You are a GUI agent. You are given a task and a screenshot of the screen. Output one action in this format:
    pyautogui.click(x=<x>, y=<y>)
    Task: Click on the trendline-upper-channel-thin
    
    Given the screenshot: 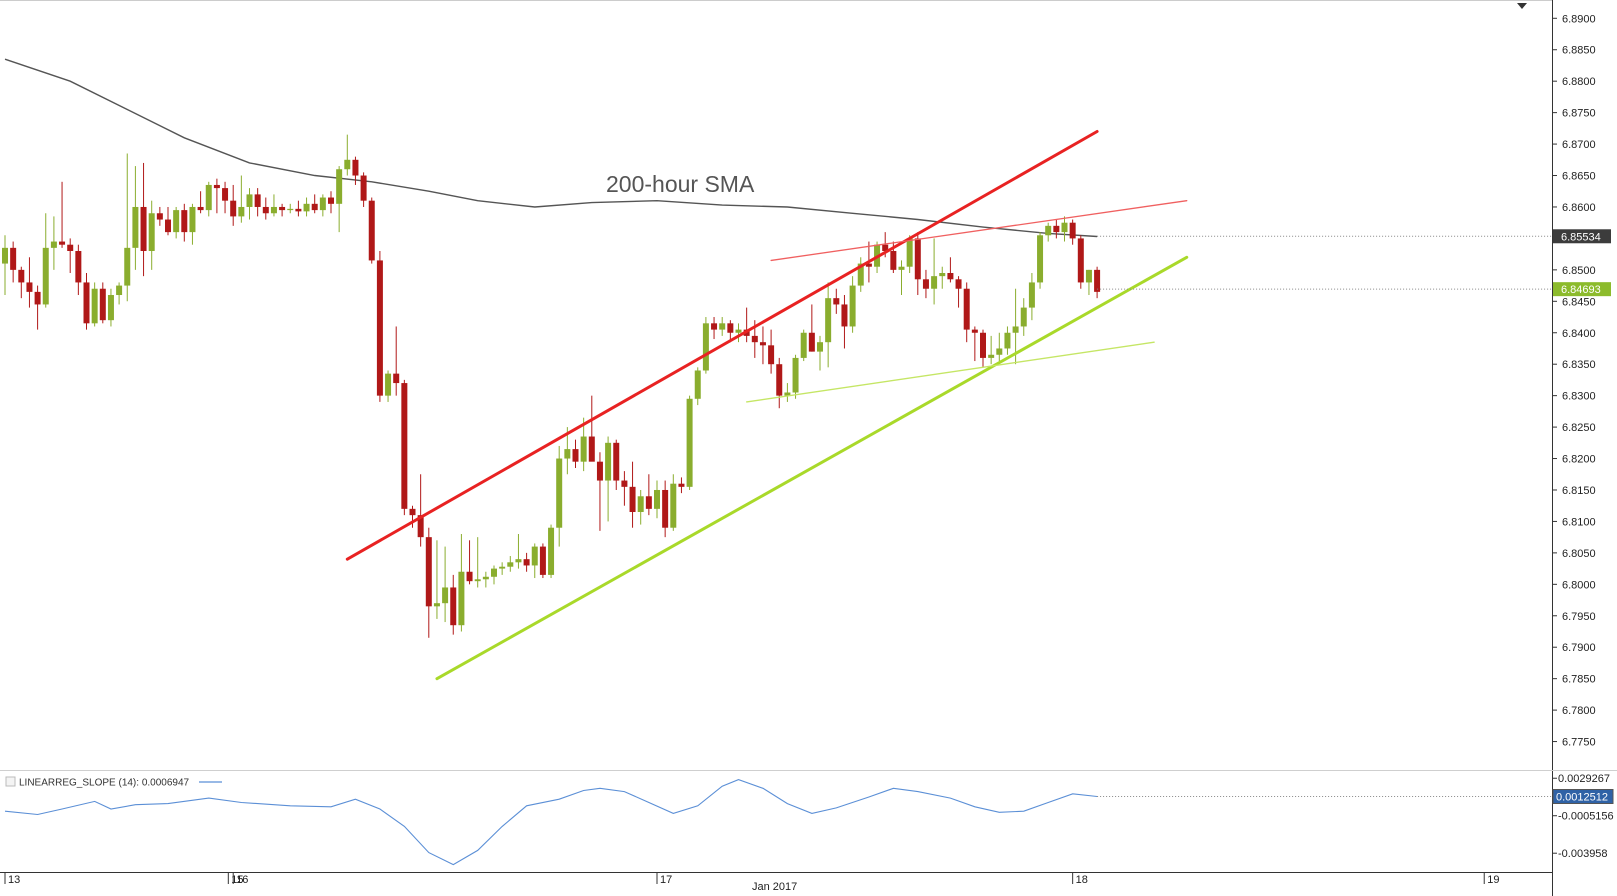 What is the action you would take?
    pyautogui.click(x=979, y=231)
    